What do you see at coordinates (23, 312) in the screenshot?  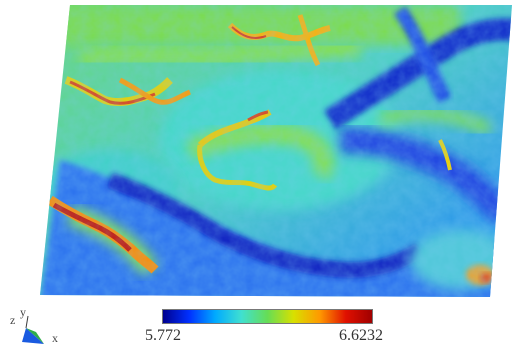 I see `axis-label-y: y` at bounding box center [23, 312].